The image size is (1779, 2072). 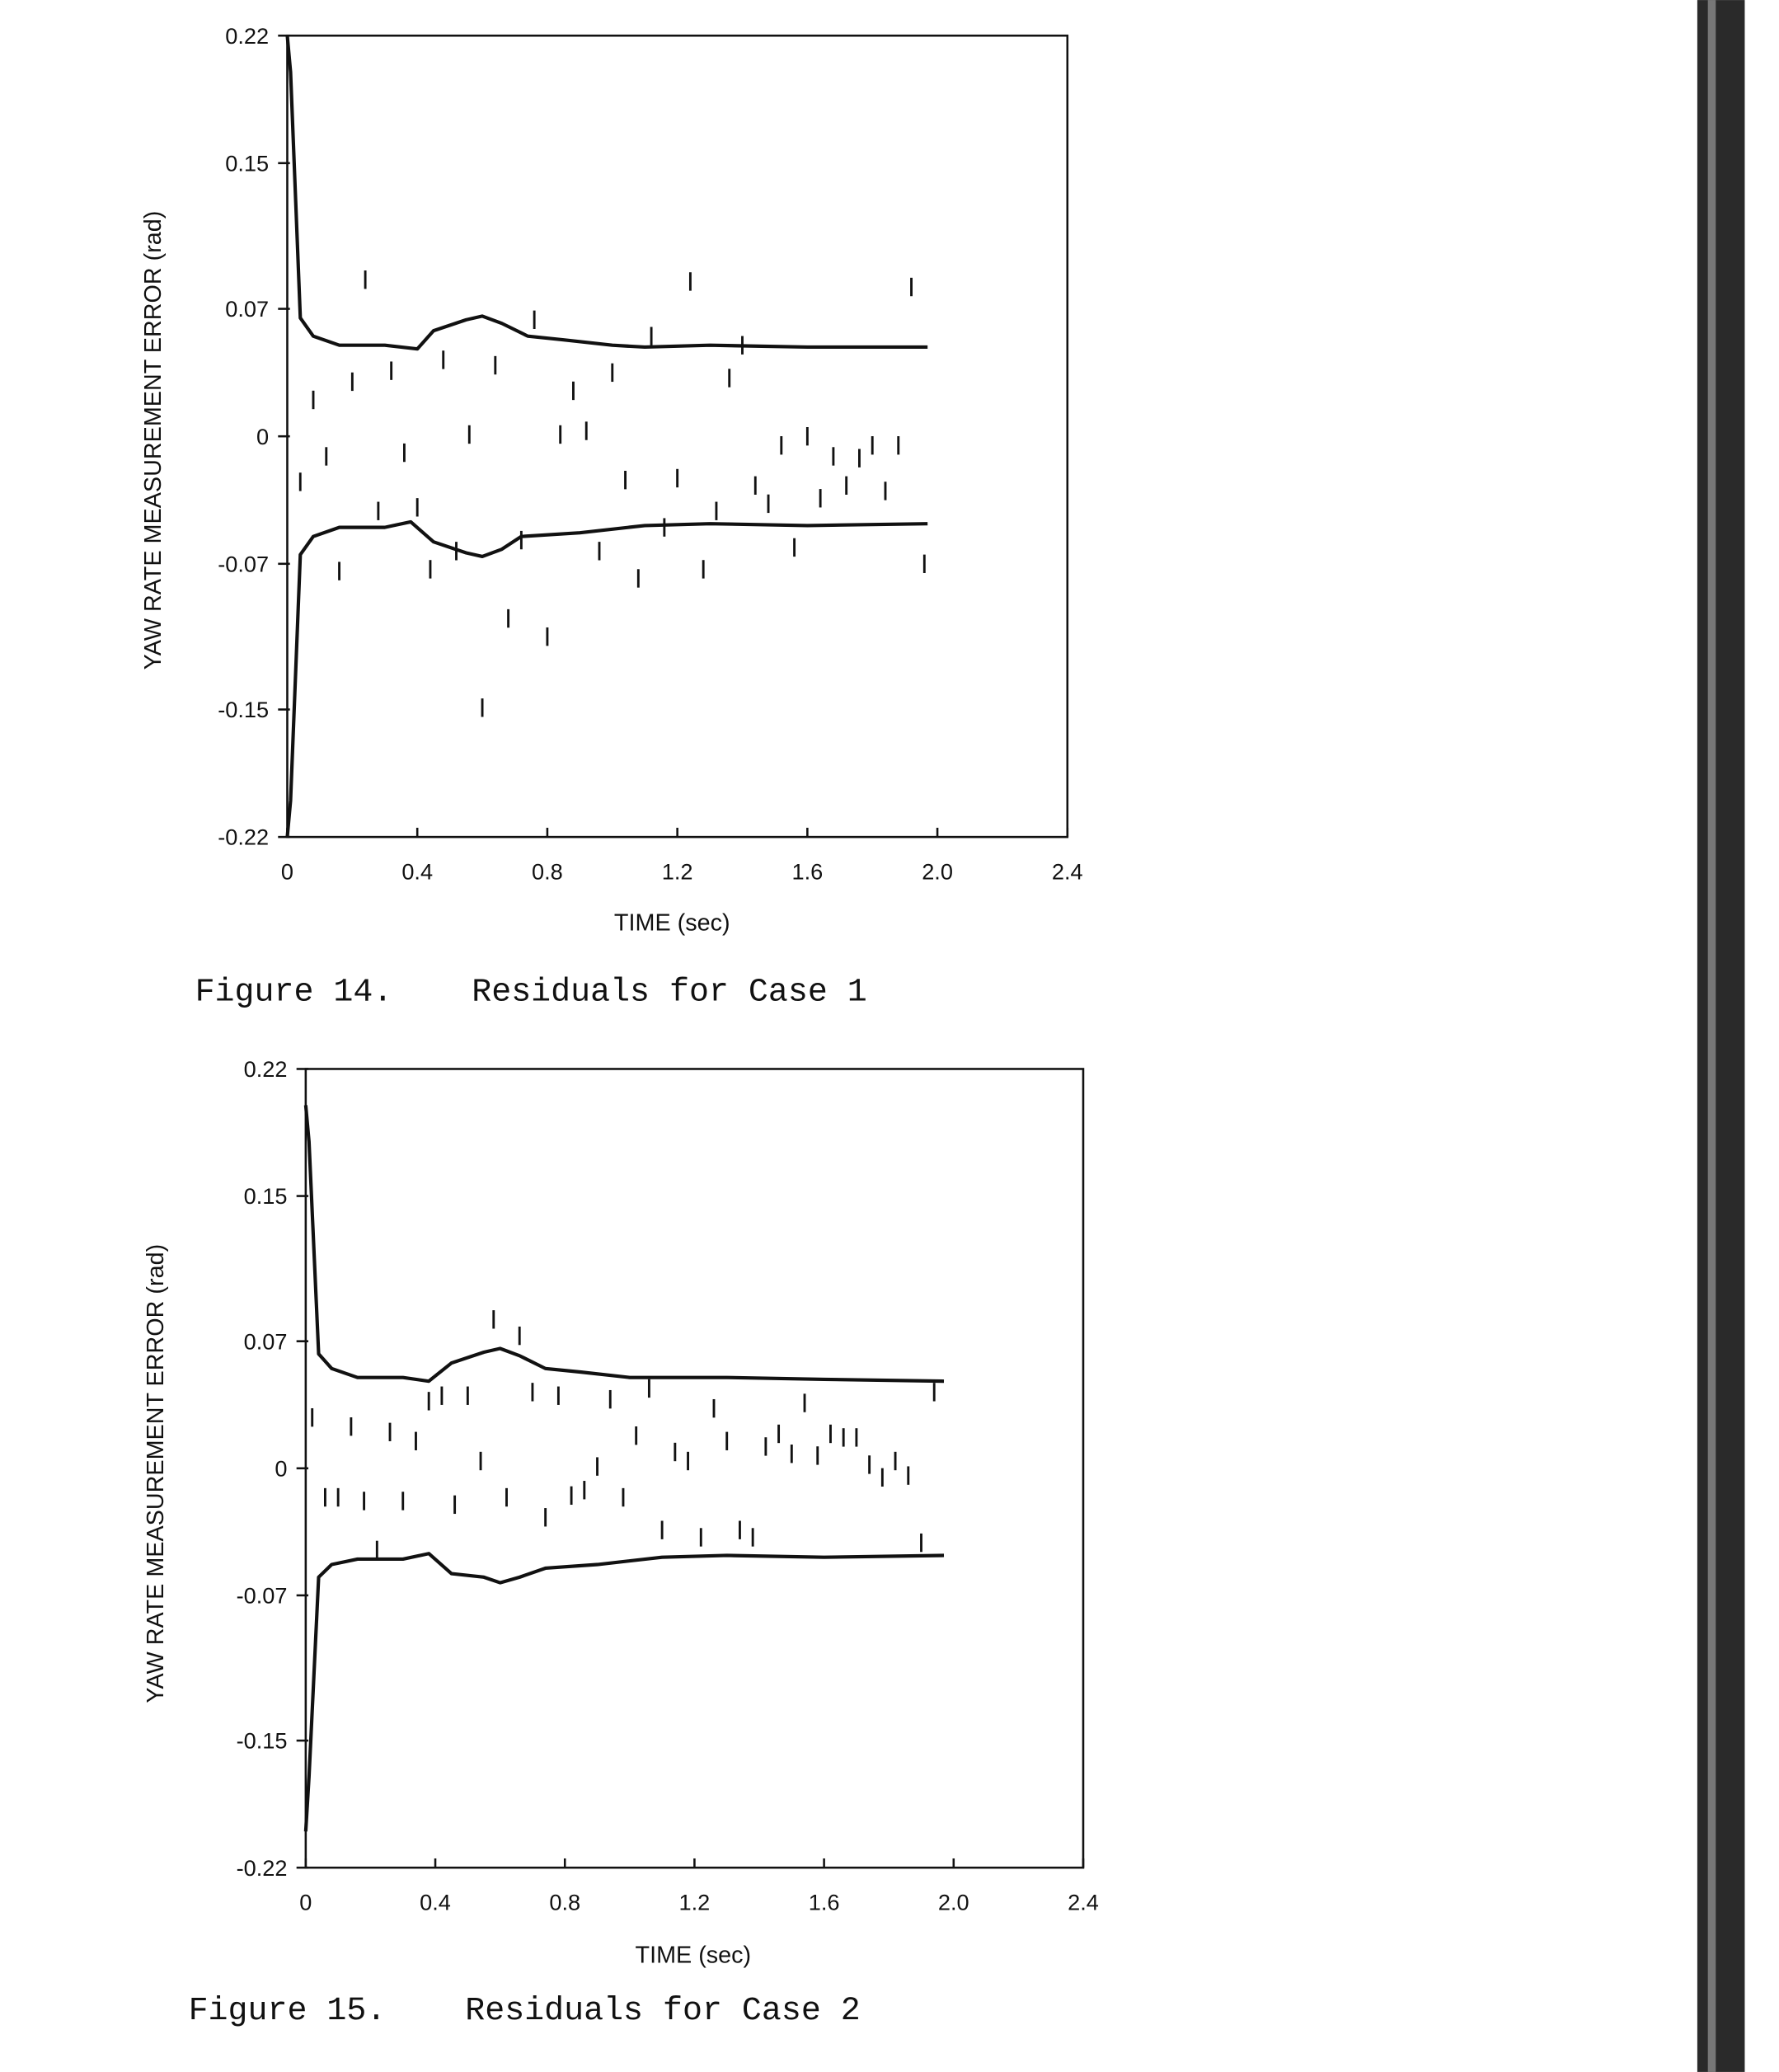 I want to click on figure-caption: Figure 15. Residuals for Case 2, so click(x=525, y=2011).